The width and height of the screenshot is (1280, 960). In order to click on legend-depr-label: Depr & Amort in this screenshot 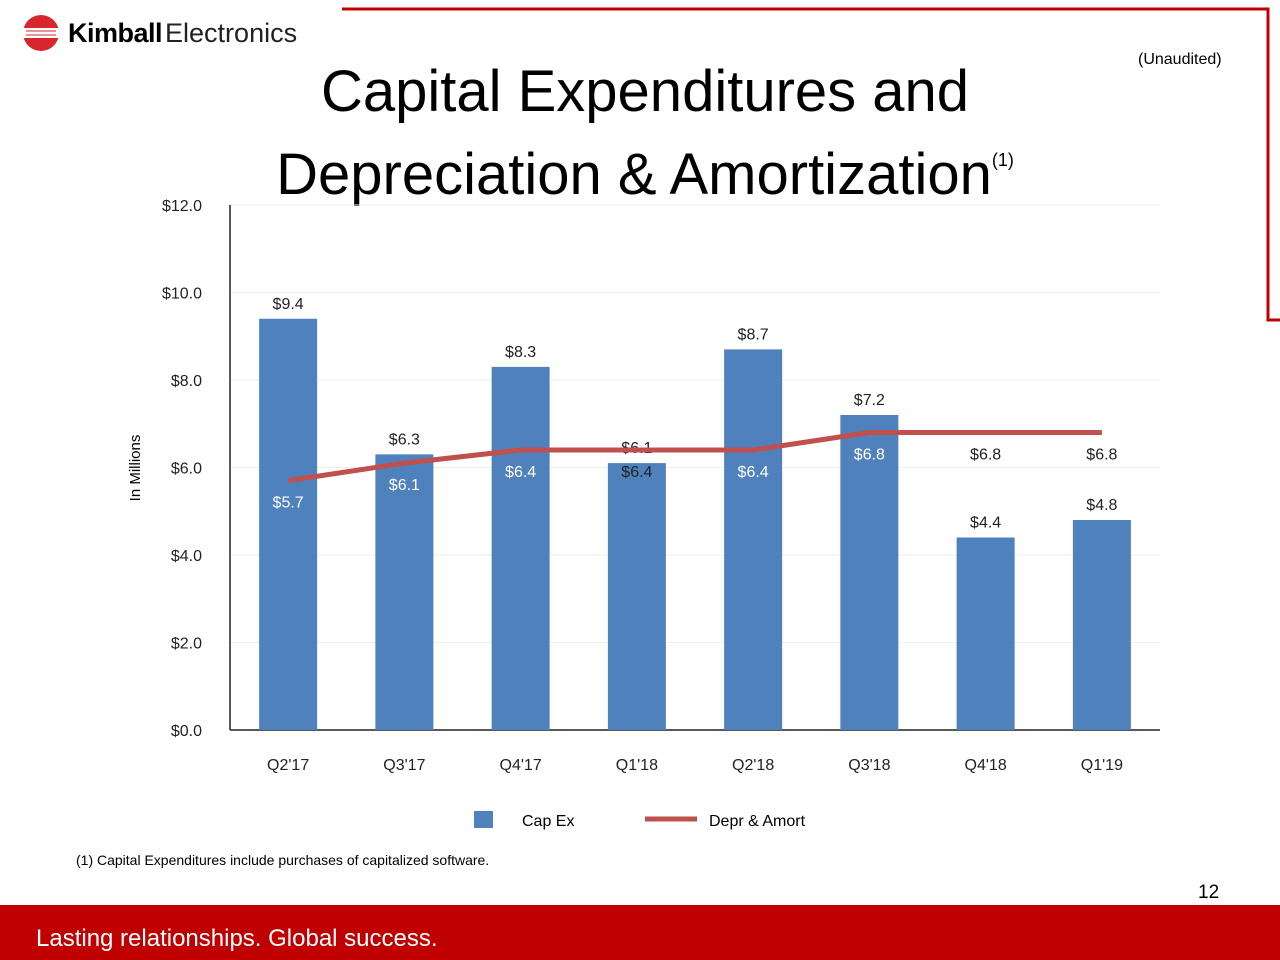, I will do `click(757, 821)`.